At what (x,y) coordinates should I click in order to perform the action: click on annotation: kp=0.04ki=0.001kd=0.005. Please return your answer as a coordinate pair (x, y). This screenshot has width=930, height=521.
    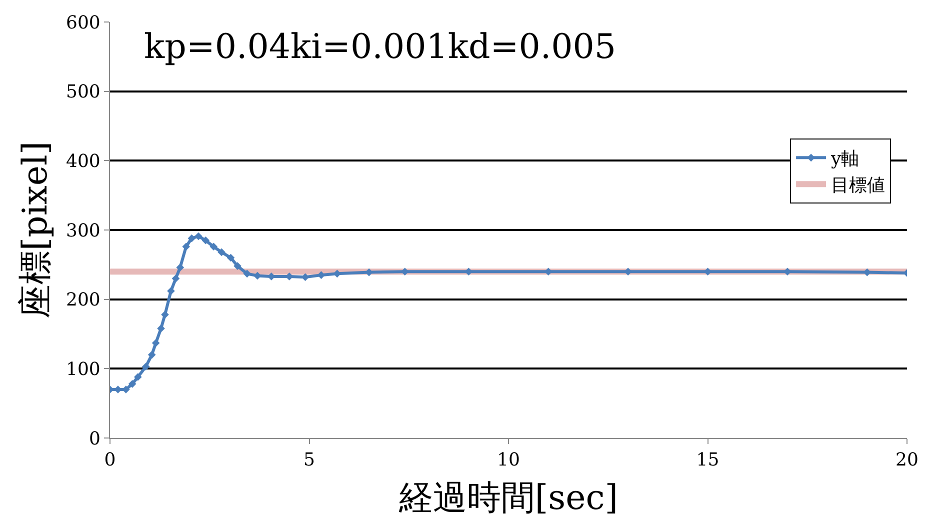
    Looking at the image, I should click on (380, 47).